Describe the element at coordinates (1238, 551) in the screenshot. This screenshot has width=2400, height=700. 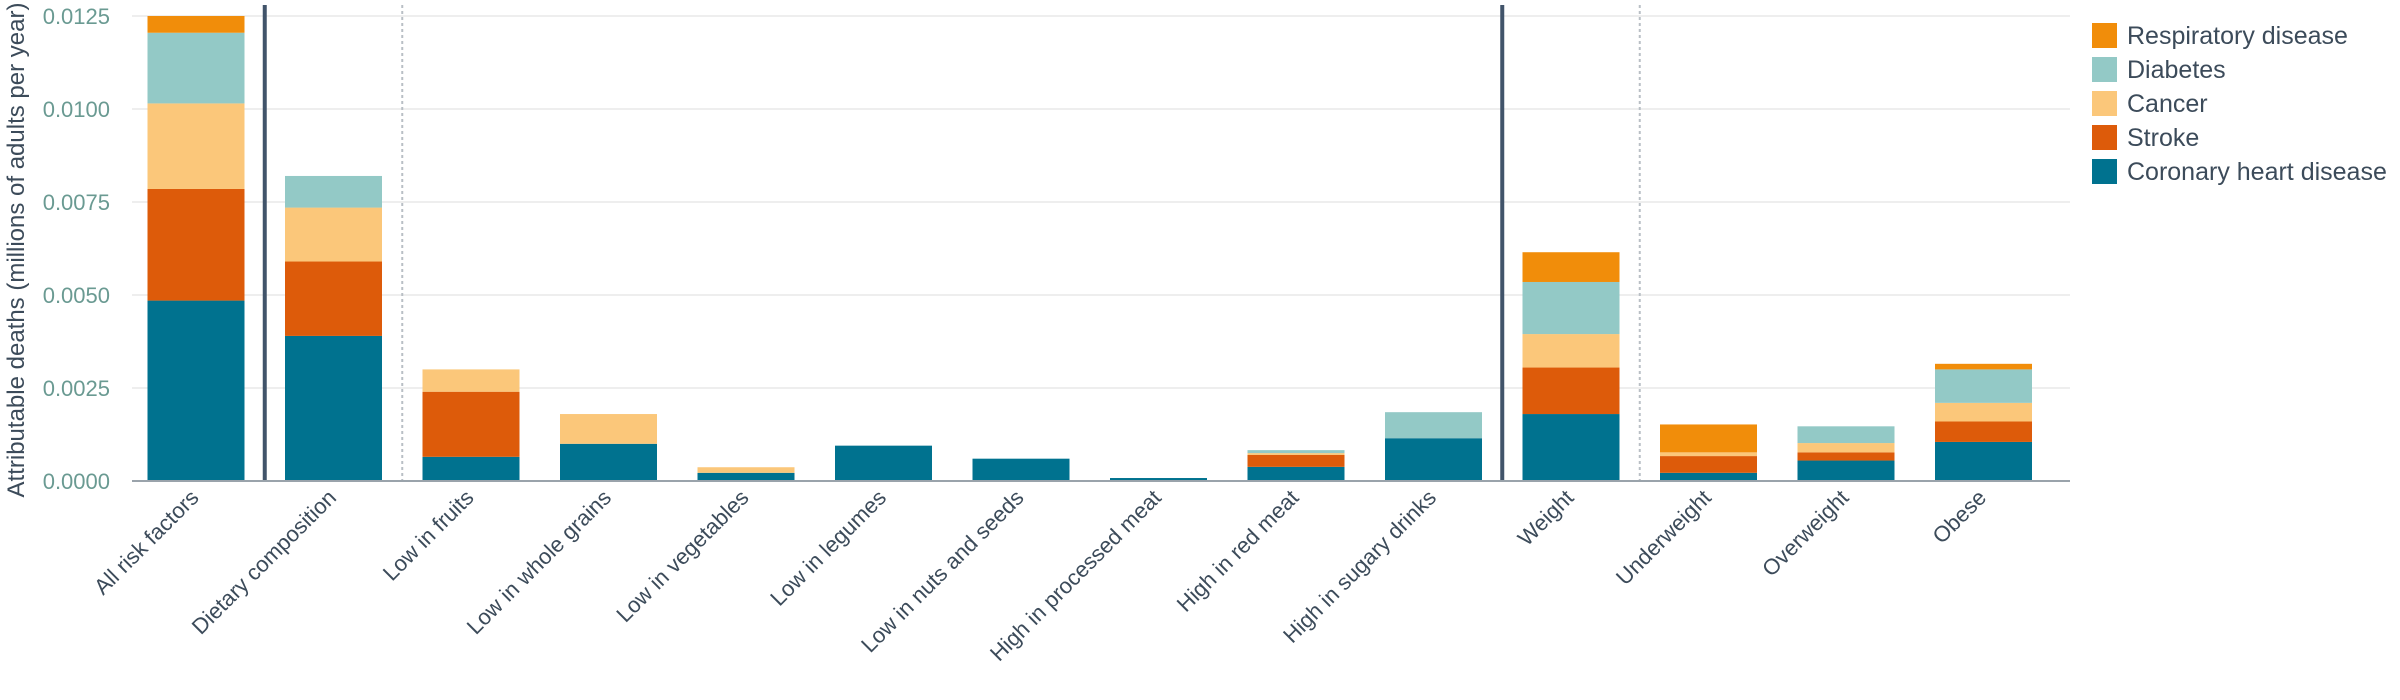
I see `x-tick-label: High in red meat` at that location.